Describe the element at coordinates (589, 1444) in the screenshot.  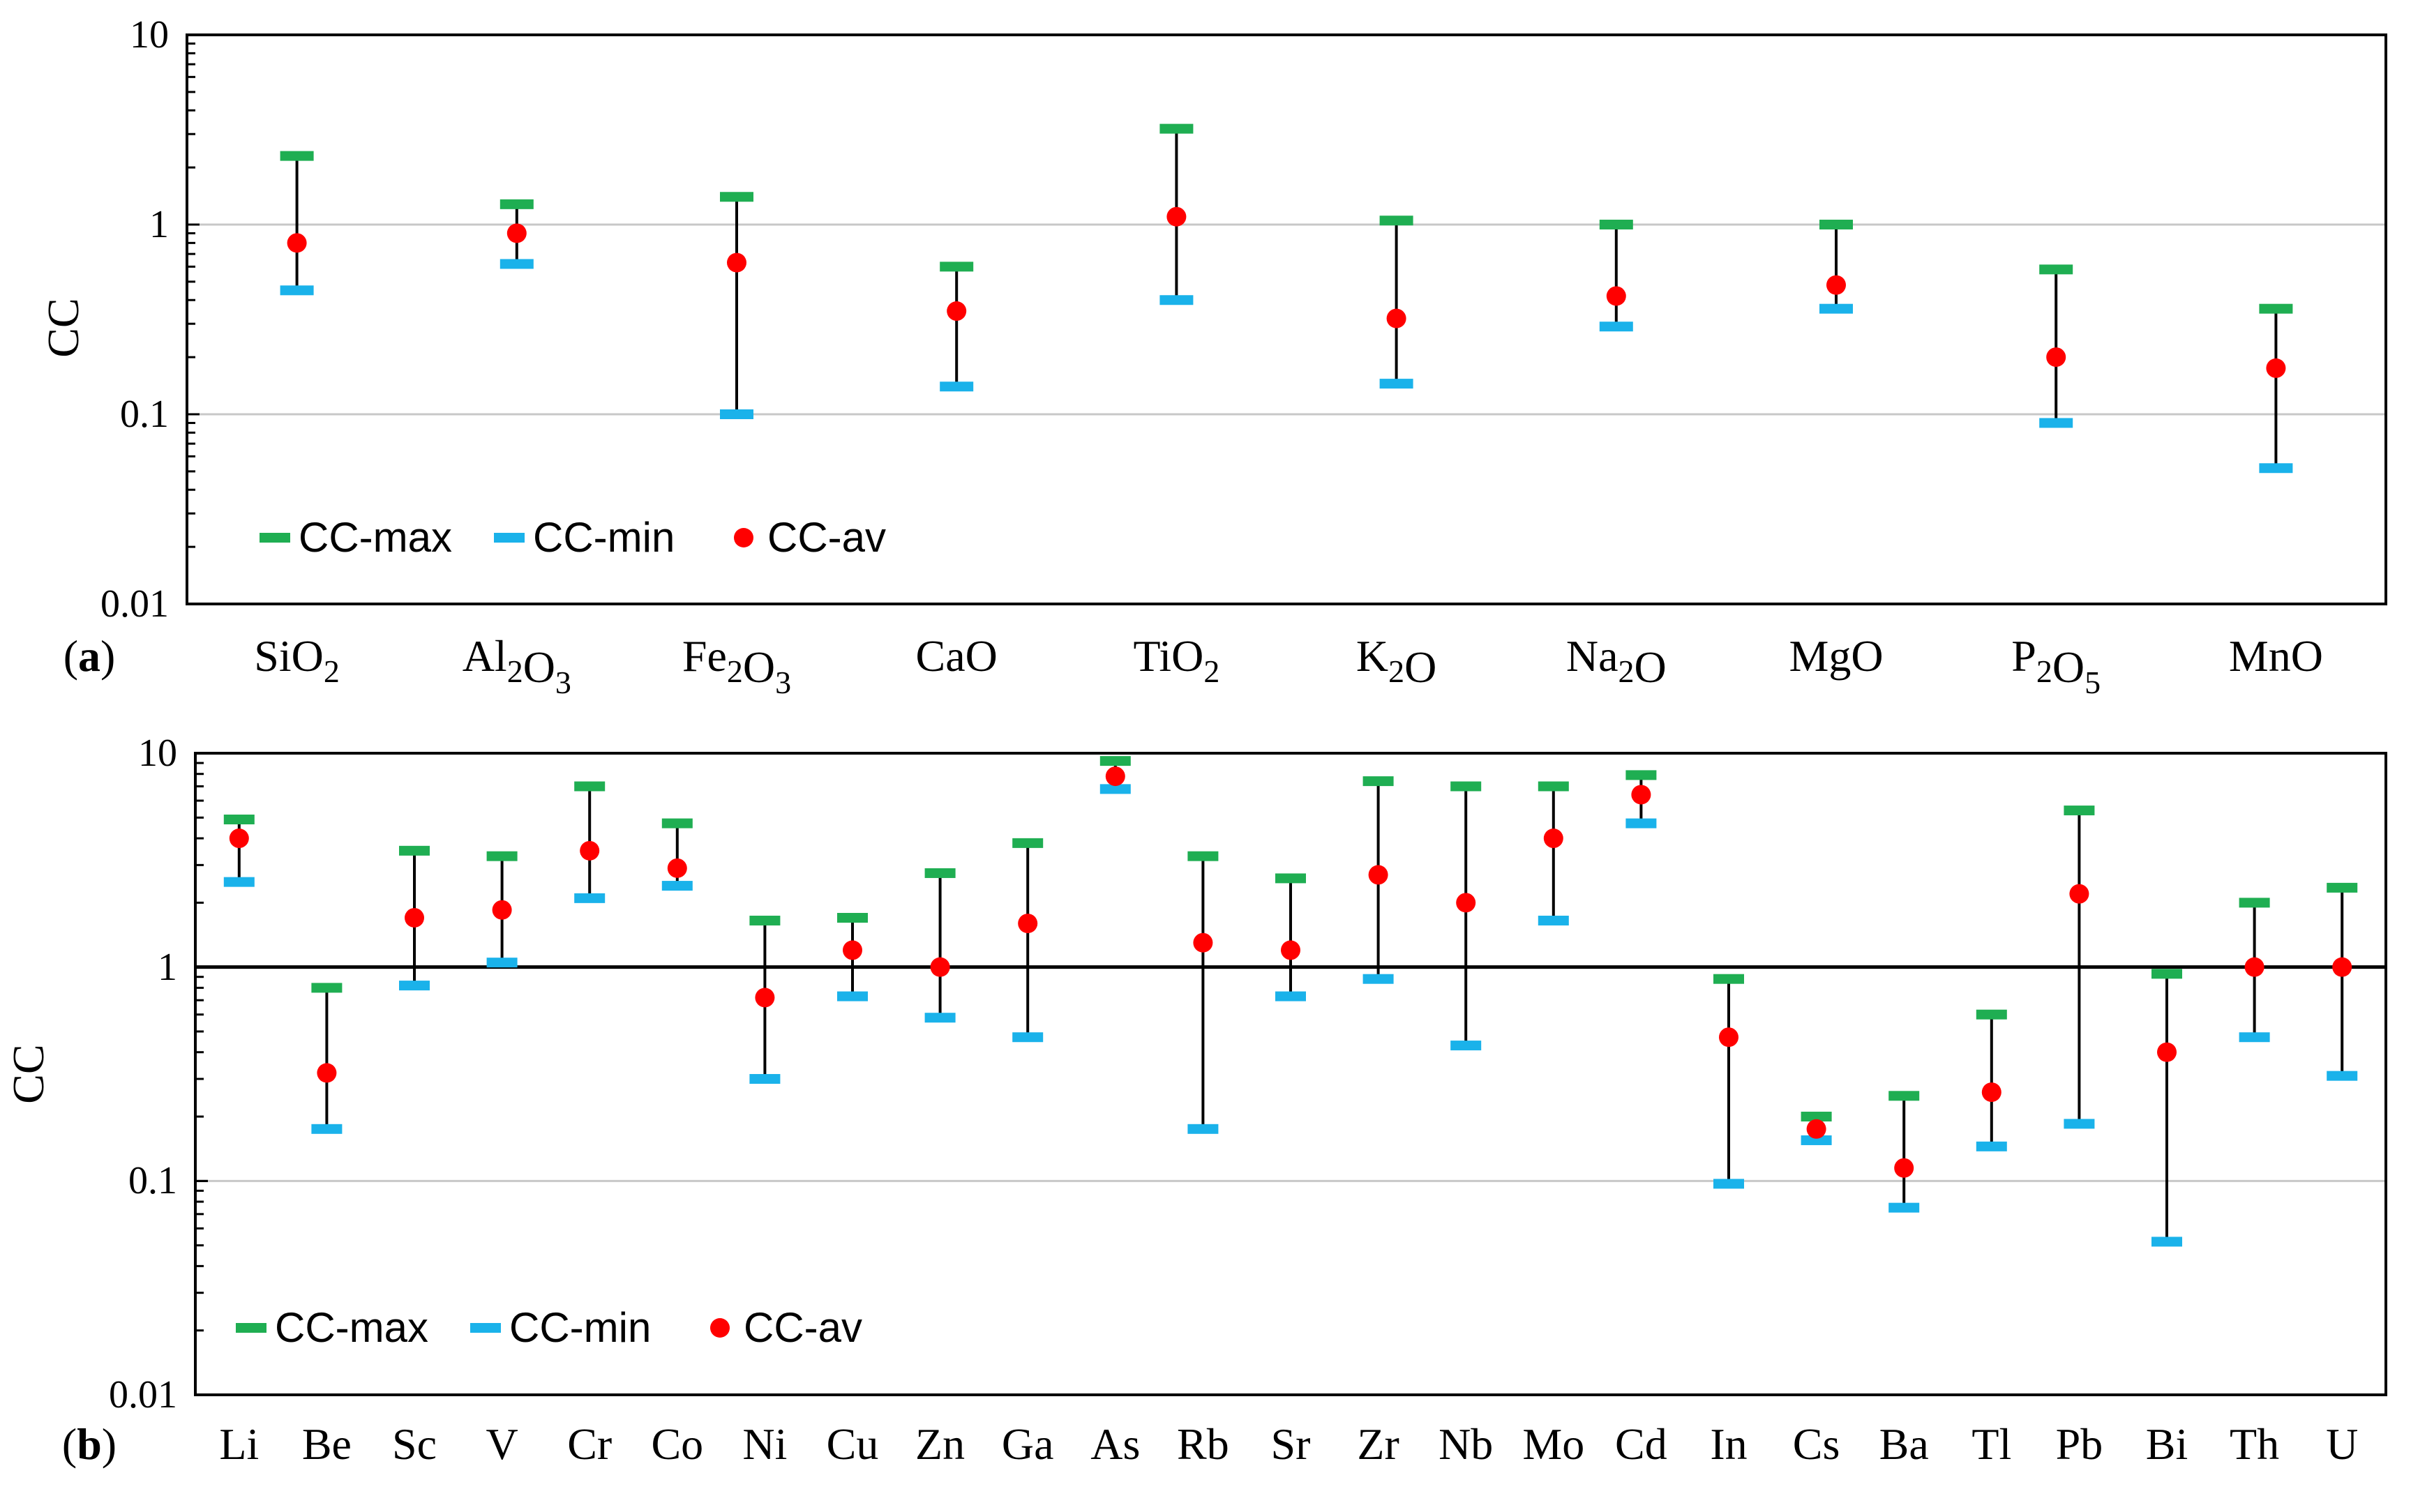
I see `category-label: Cr` at that location.